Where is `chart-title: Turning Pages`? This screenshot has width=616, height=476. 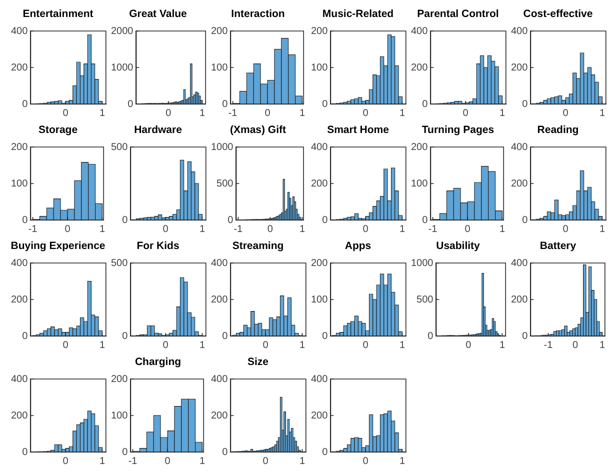
chart-title: Turning Pages is located at coordinates (458, 131).